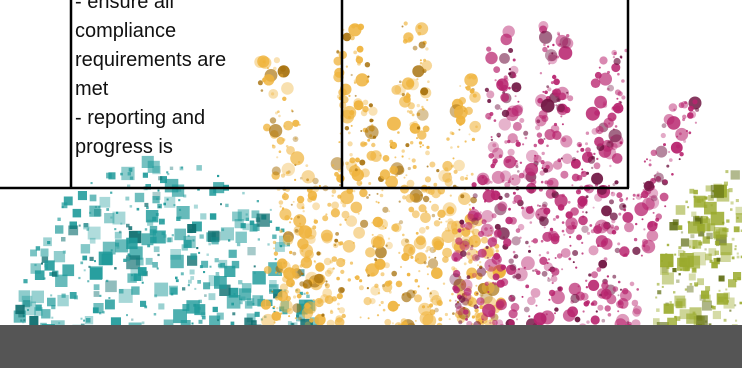 The image size is (742, 368). What do you see at coordinates (371, 346) in the screenshot?
I see `floor-band` at bounding box center [371, 346].